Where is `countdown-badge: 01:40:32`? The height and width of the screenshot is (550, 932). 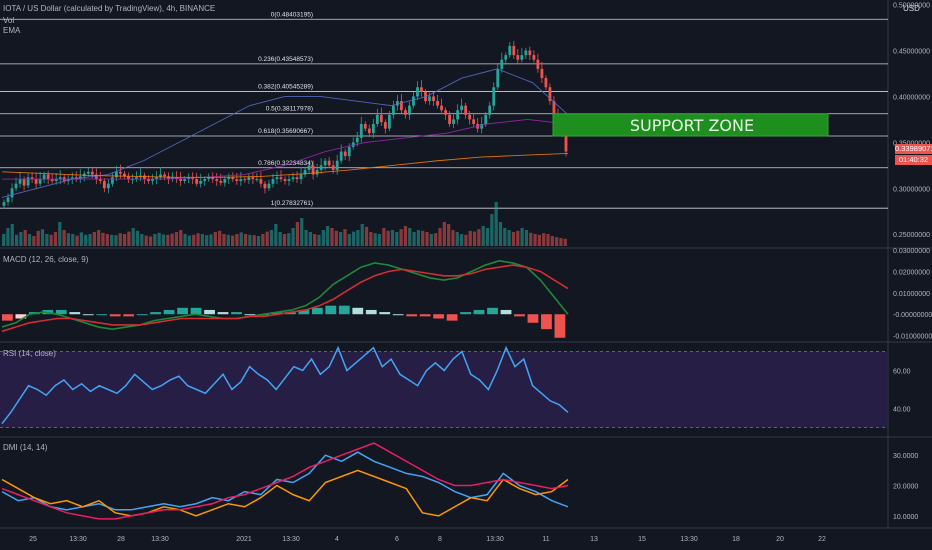 countdown-badge: 01:40:32 is located at coordinates (913, 160).